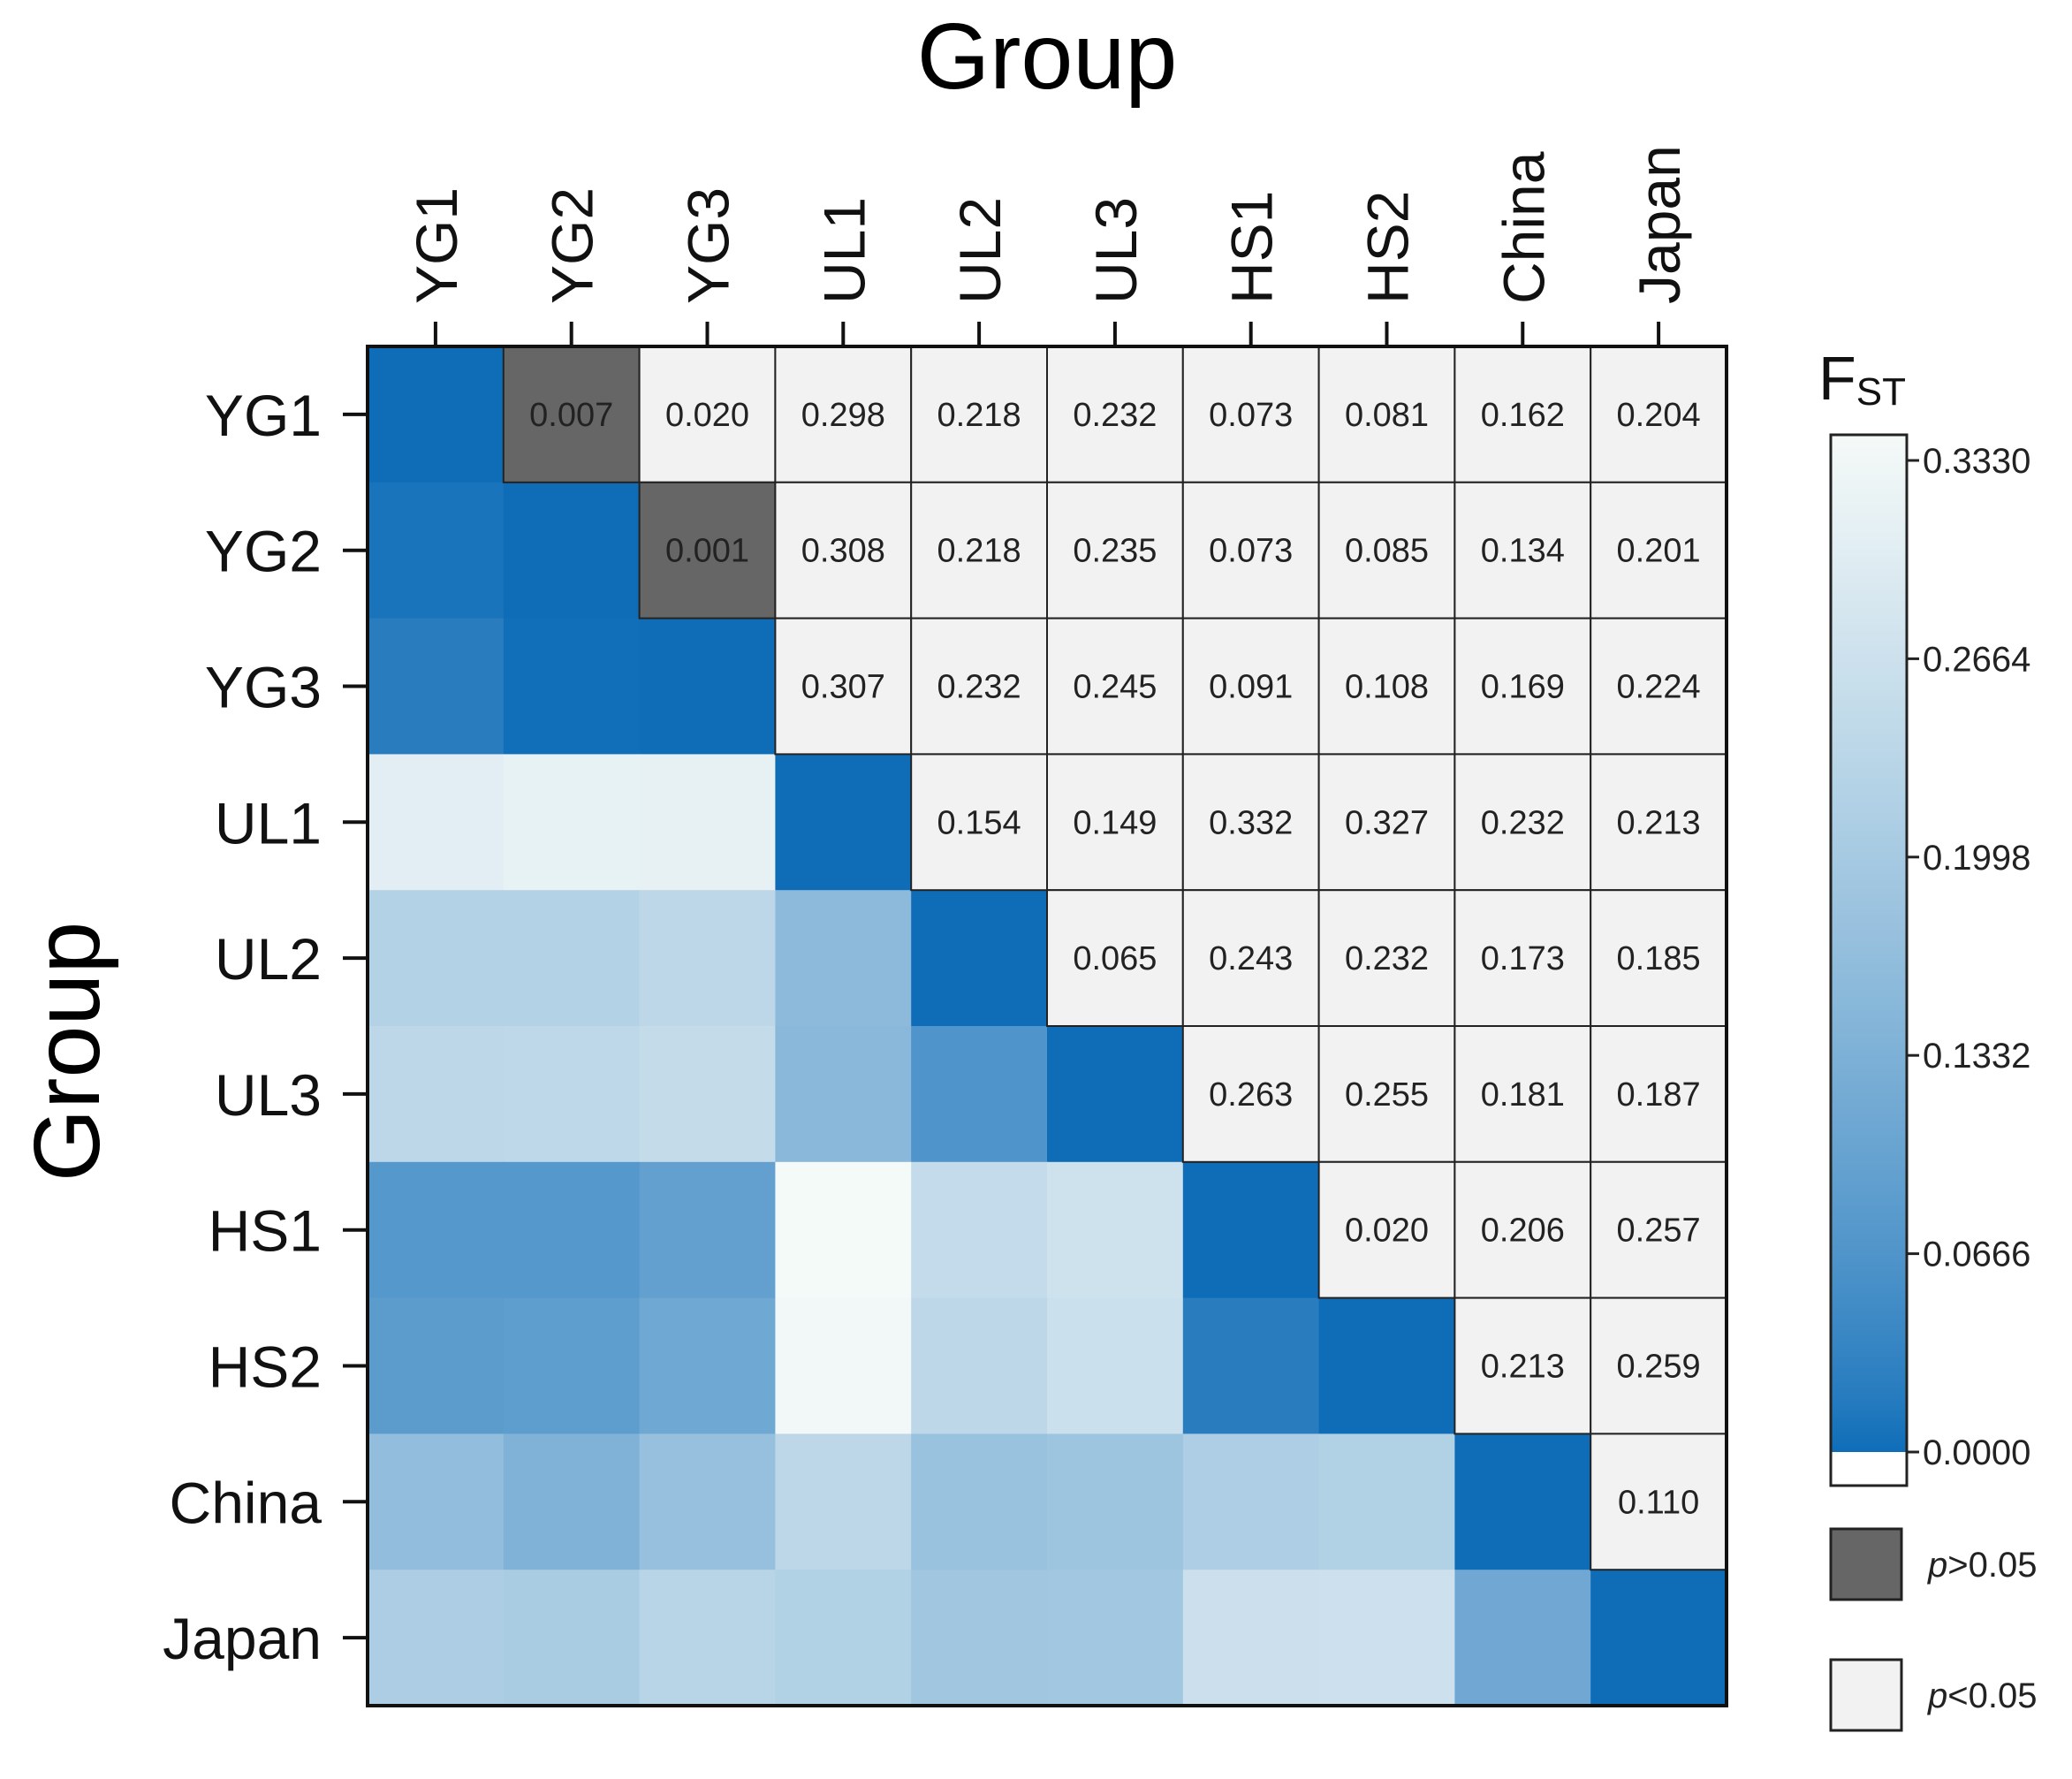 The height and width of the screenshot is (1779, 2072). I want to click on heatmap-cell-HS2-YG3, so click(707, 1365).